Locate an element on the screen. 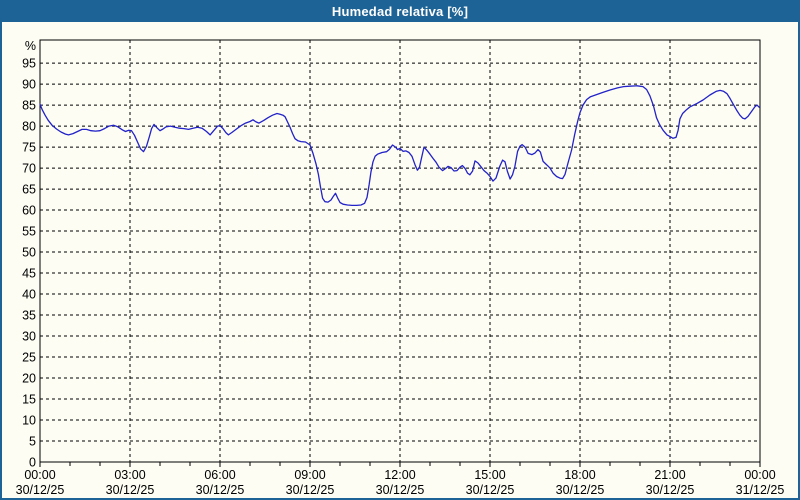 The width and height of the screenshot is (800, 500). y-tick-label: 80 is located at coordinates (29, 127).